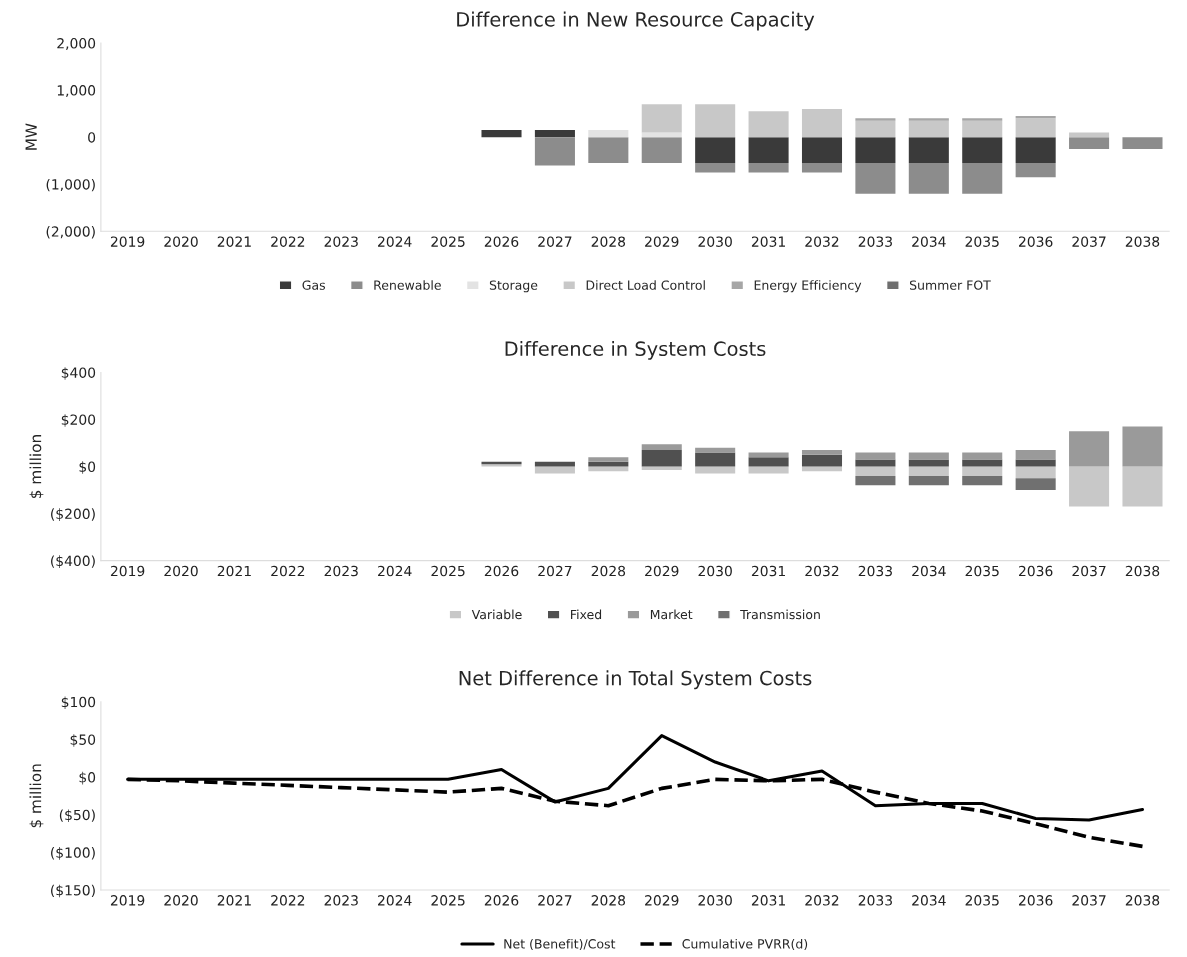 The height and width of the screenshot is (957, 1187). I want to click on y-tick-label: (2,000), so click(70, 232).